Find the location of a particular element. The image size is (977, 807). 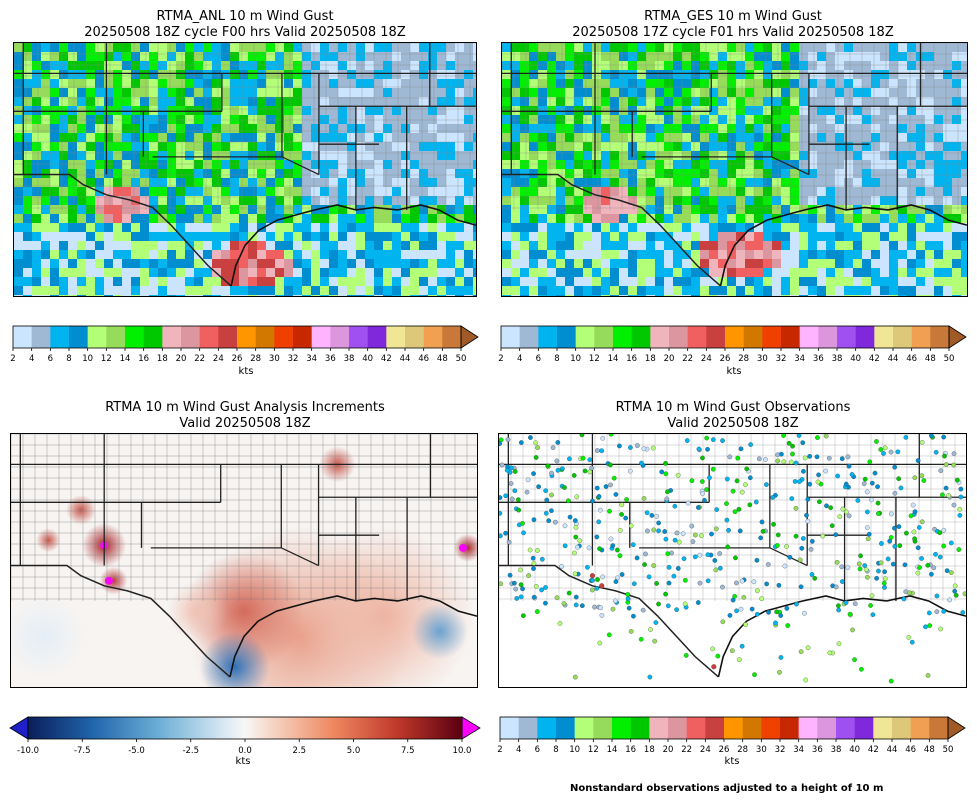

county-grid is located at coordinates (734, 126).